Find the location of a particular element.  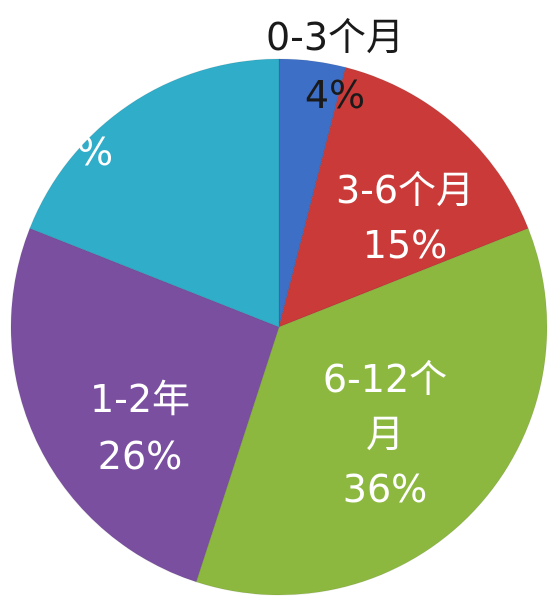

slice-label-2: 3-6个月 15% is located at coordinates (405, 217).